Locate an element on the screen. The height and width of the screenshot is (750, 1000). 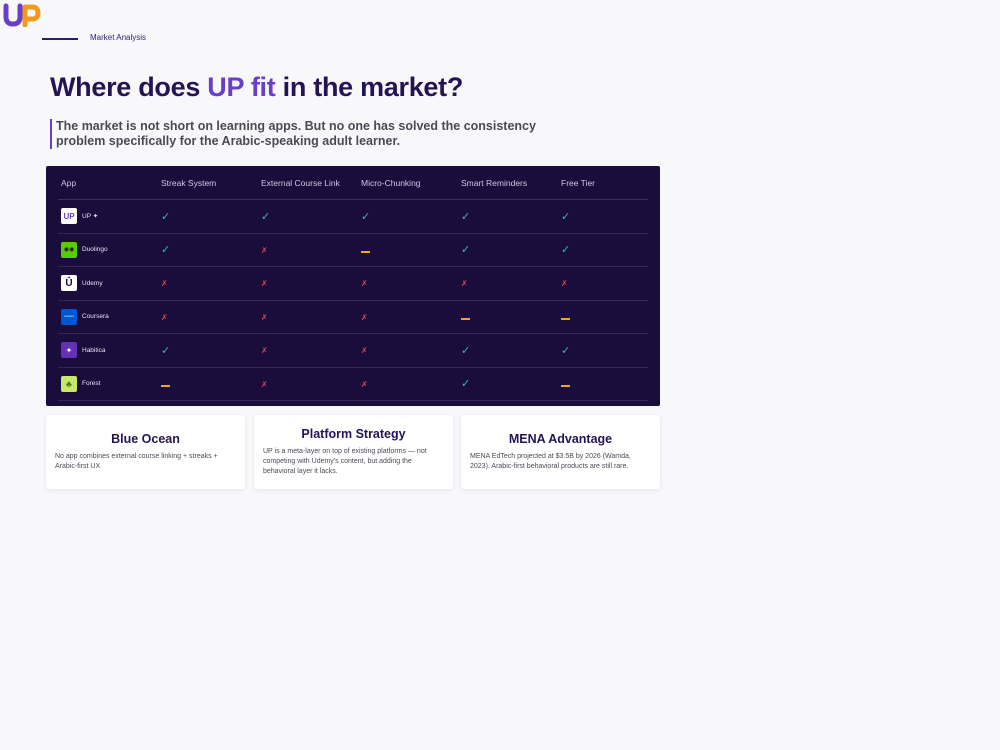
app-name: Udemy is located at coordinates (92, 283).